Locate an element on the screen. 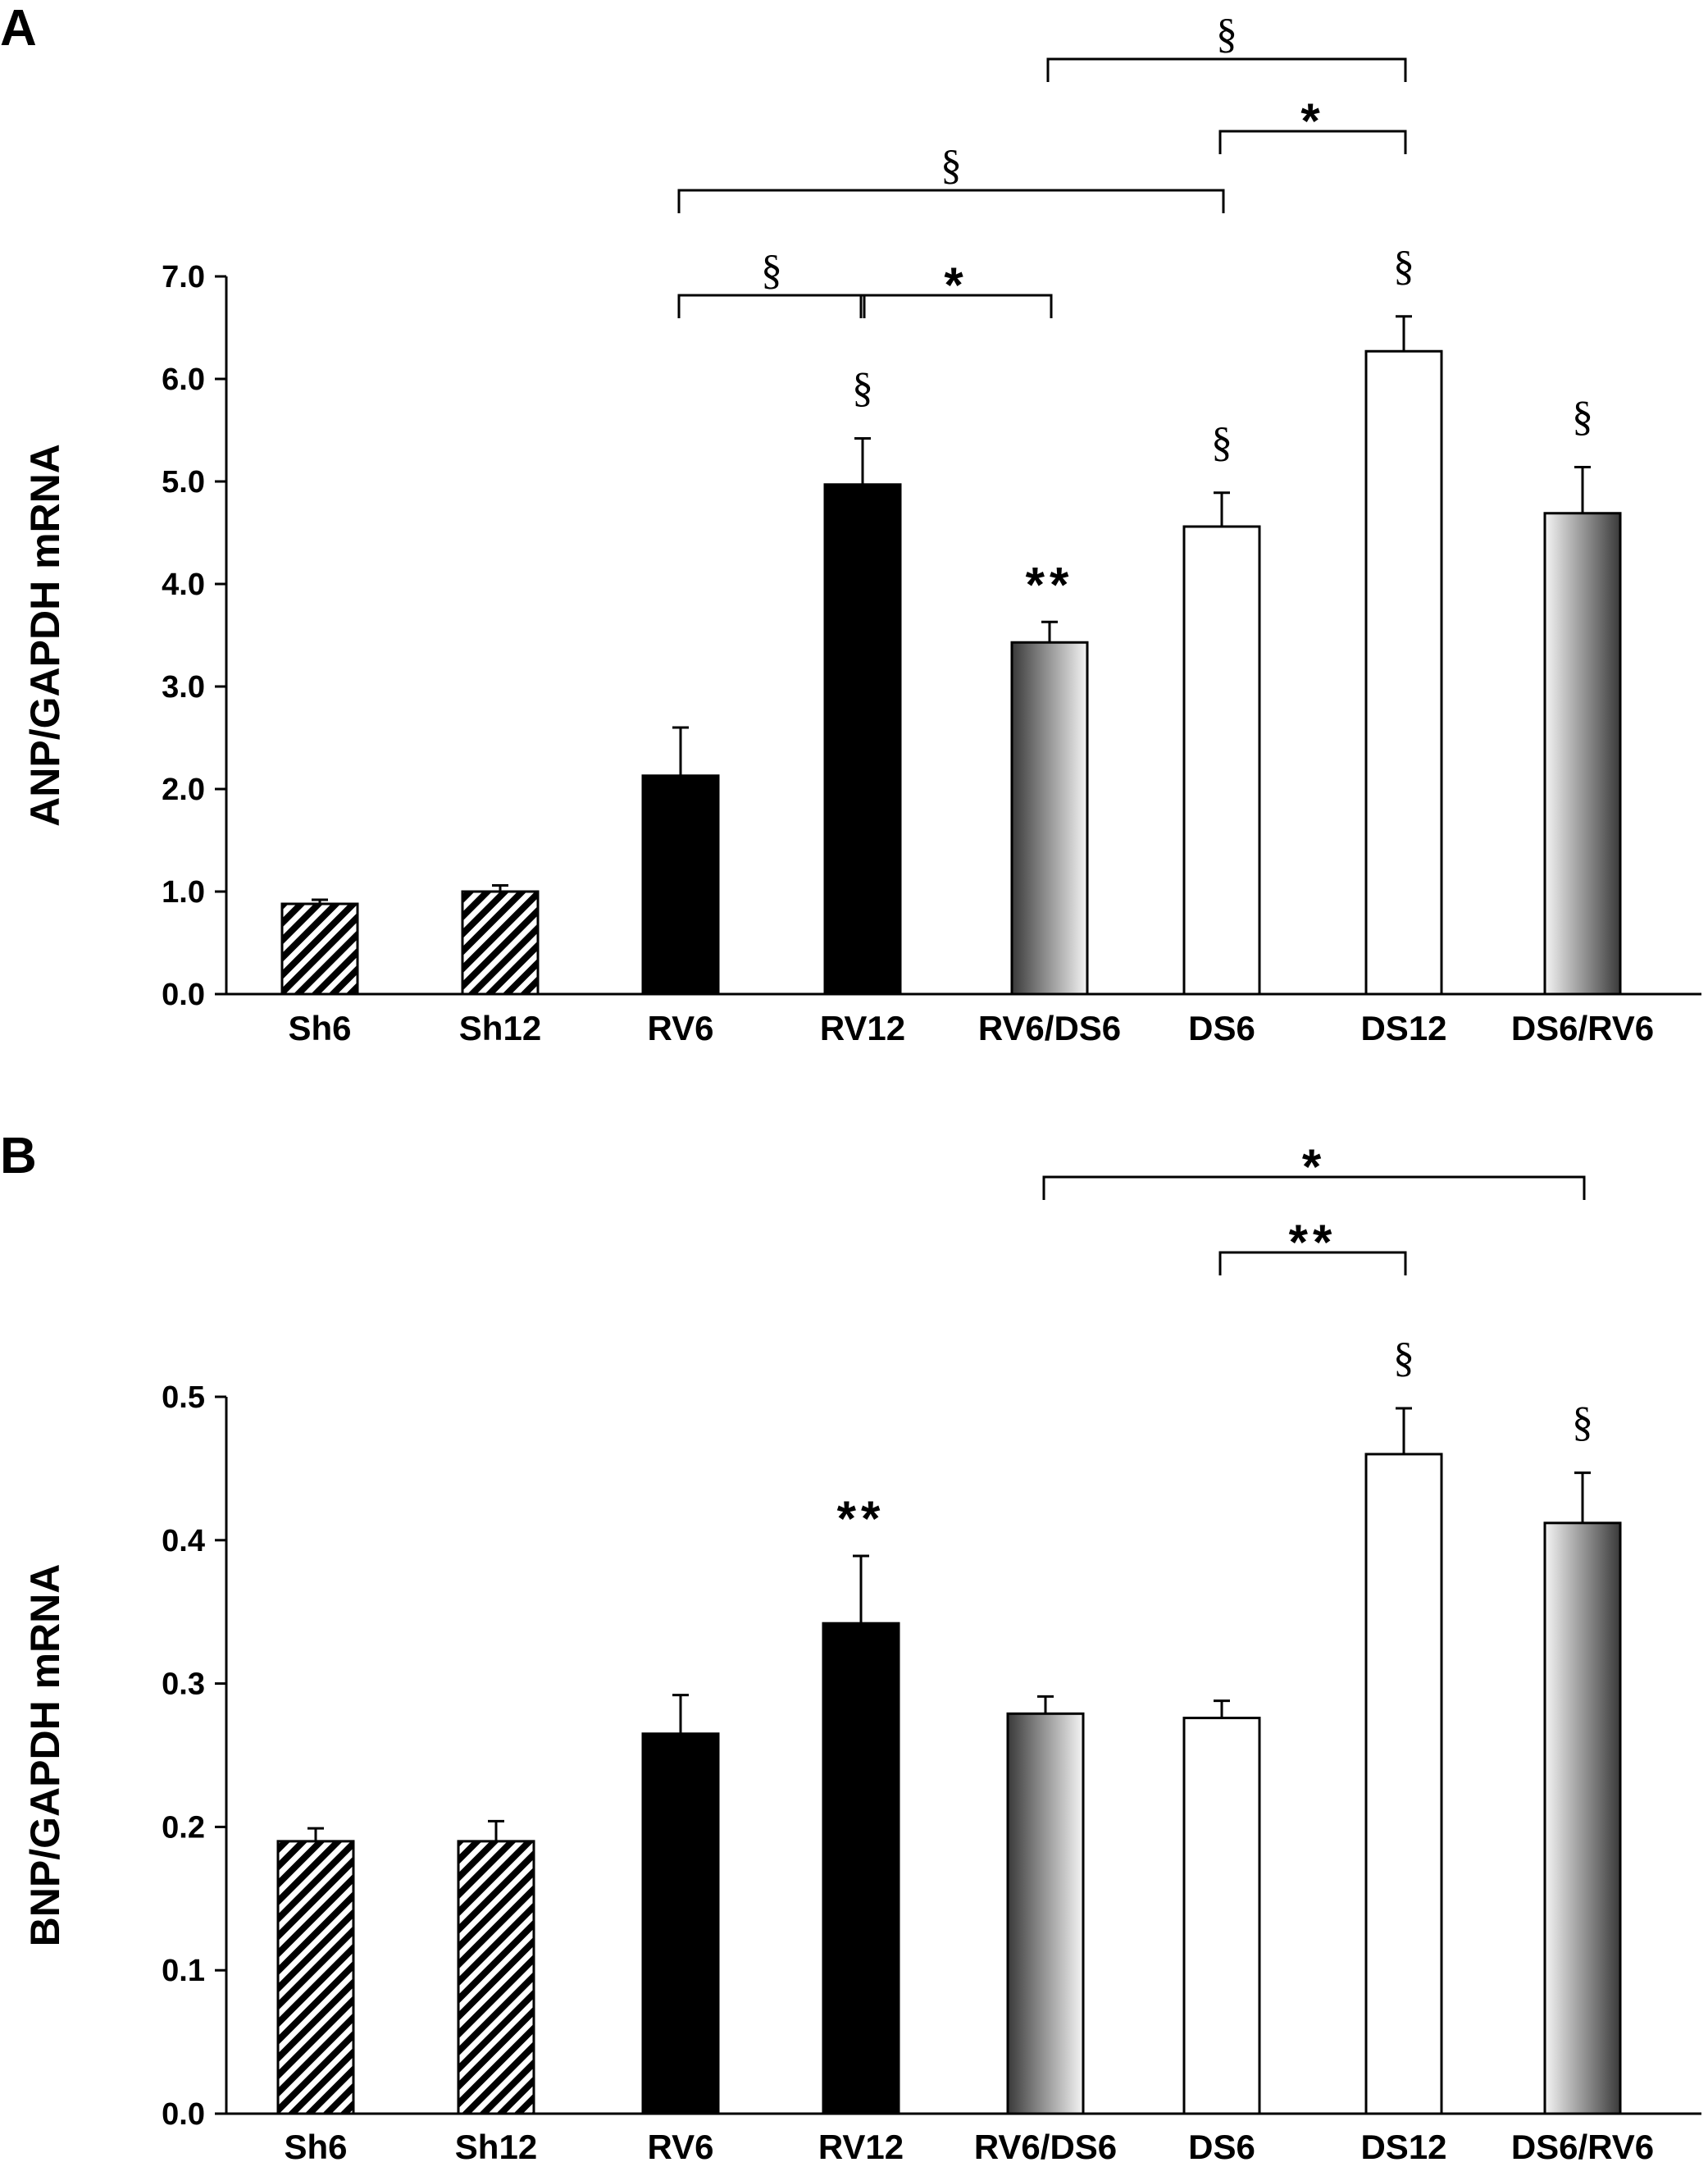 The height and width of the screenshot is (2176, 1708). y-tick-label: 0.4 is located at coordinates (183, 1541).